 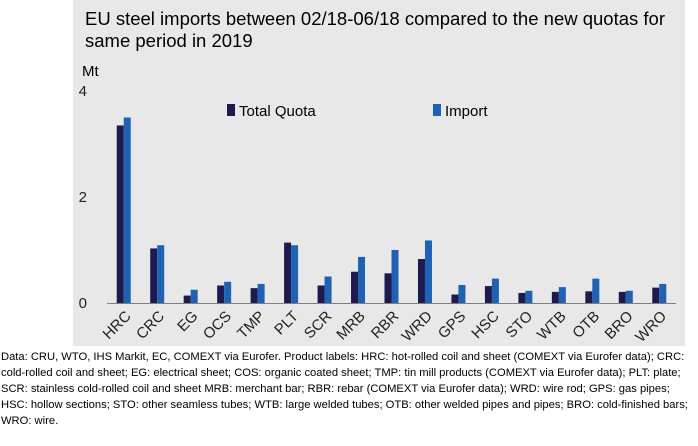 What do you see at coordinates (455, 298) in the screenshot?
I see `total-quota-bar-gps` at bounding box center [455, 298].